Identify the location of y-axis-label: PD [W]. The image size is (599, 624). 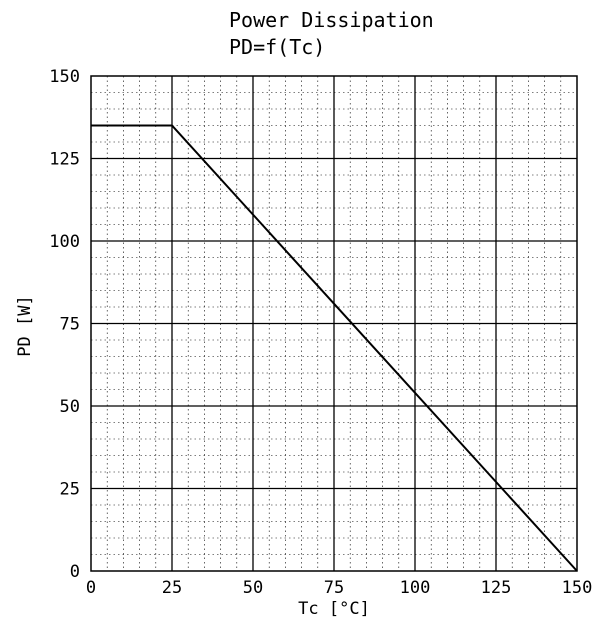
(25, 325).